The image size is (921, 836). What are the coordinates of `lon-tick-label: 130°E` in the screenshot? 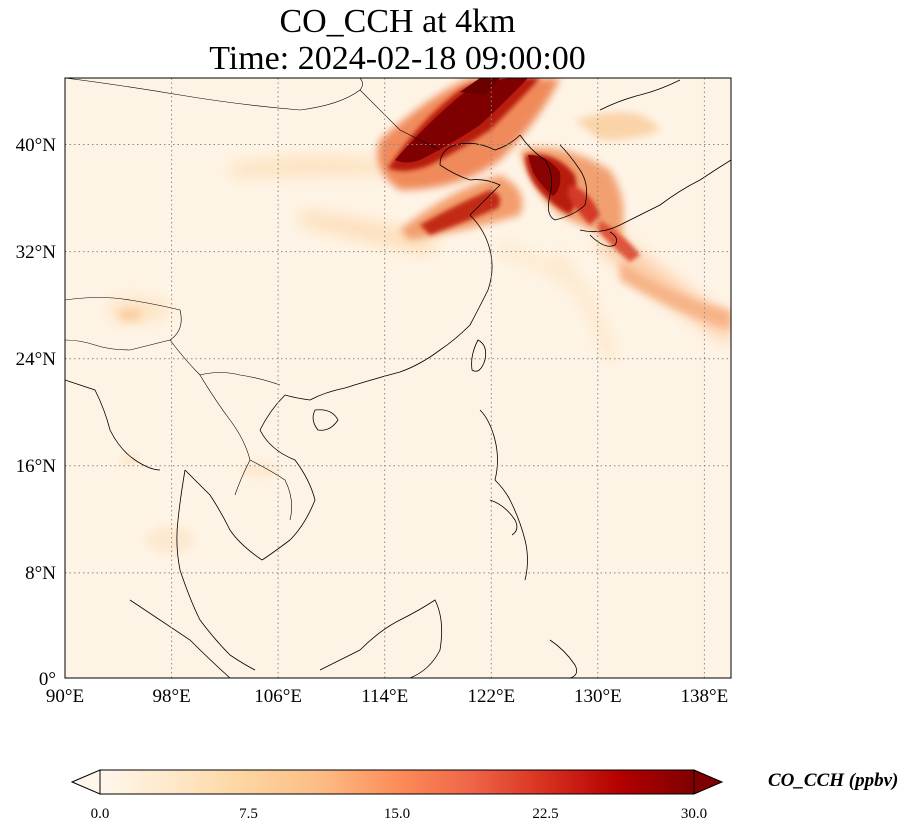 It's located at (598, 696).